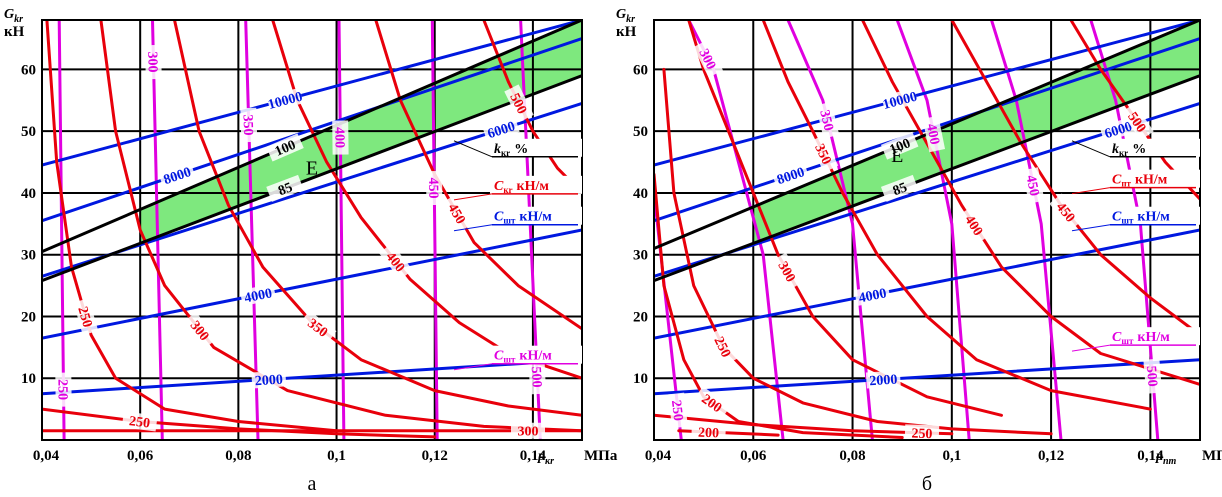 Image resolution: width=1222 pixels, height=497 pixels. I want to click on magenta-line-label: 500, so click(536, 377).